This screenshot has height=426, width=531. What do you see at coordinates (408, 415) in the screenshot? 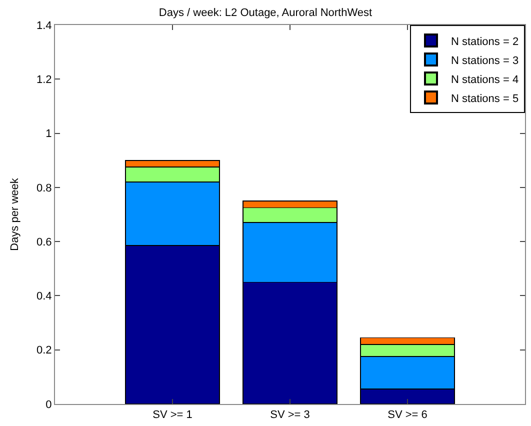
I see `x-tick-label: SV >= 6` at bounding box center [408, 415].